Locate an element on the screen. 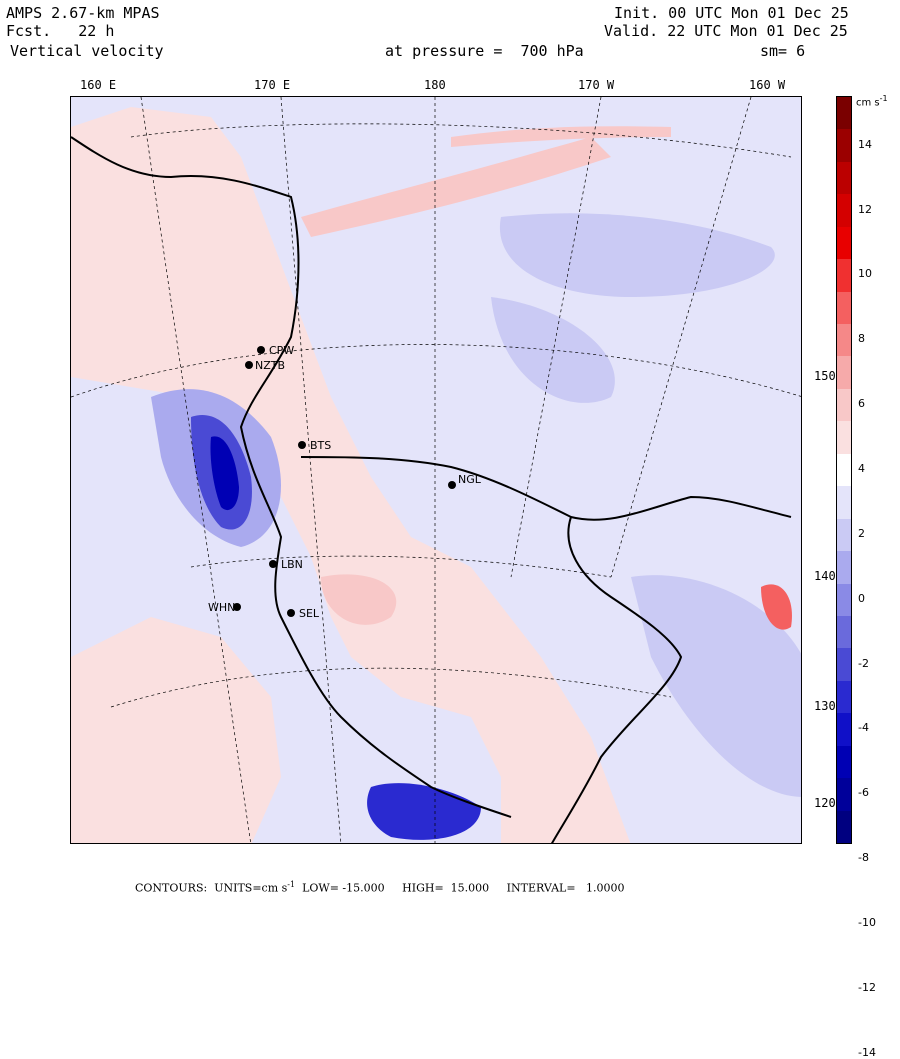  colorbar-tick-label: 10 is located at coordinates (865, 274).